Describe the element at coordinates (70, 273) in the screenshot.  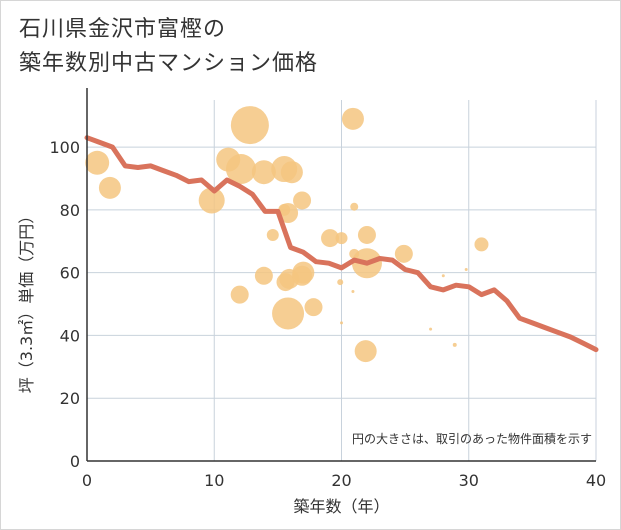
I see `y-tick-label: 60` at that location.